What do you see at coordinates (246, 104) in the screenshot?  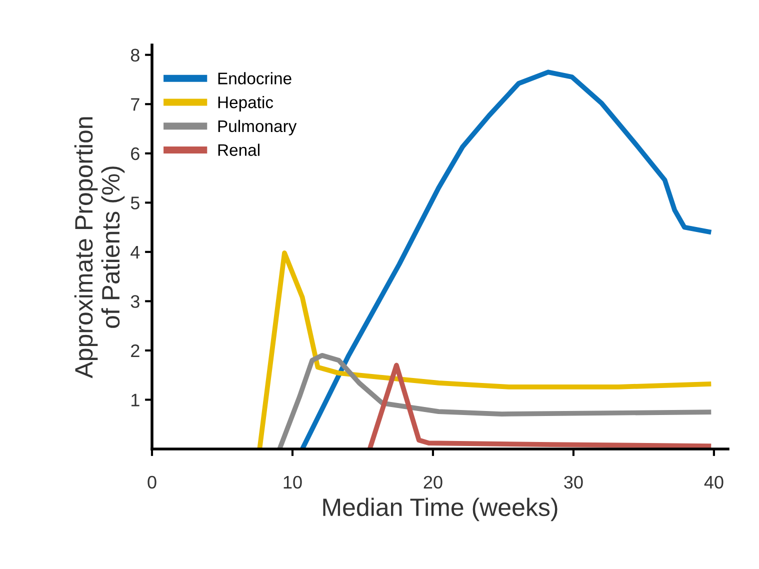 I see `legend-label: Hepatic` at bounding box center [246, 104].